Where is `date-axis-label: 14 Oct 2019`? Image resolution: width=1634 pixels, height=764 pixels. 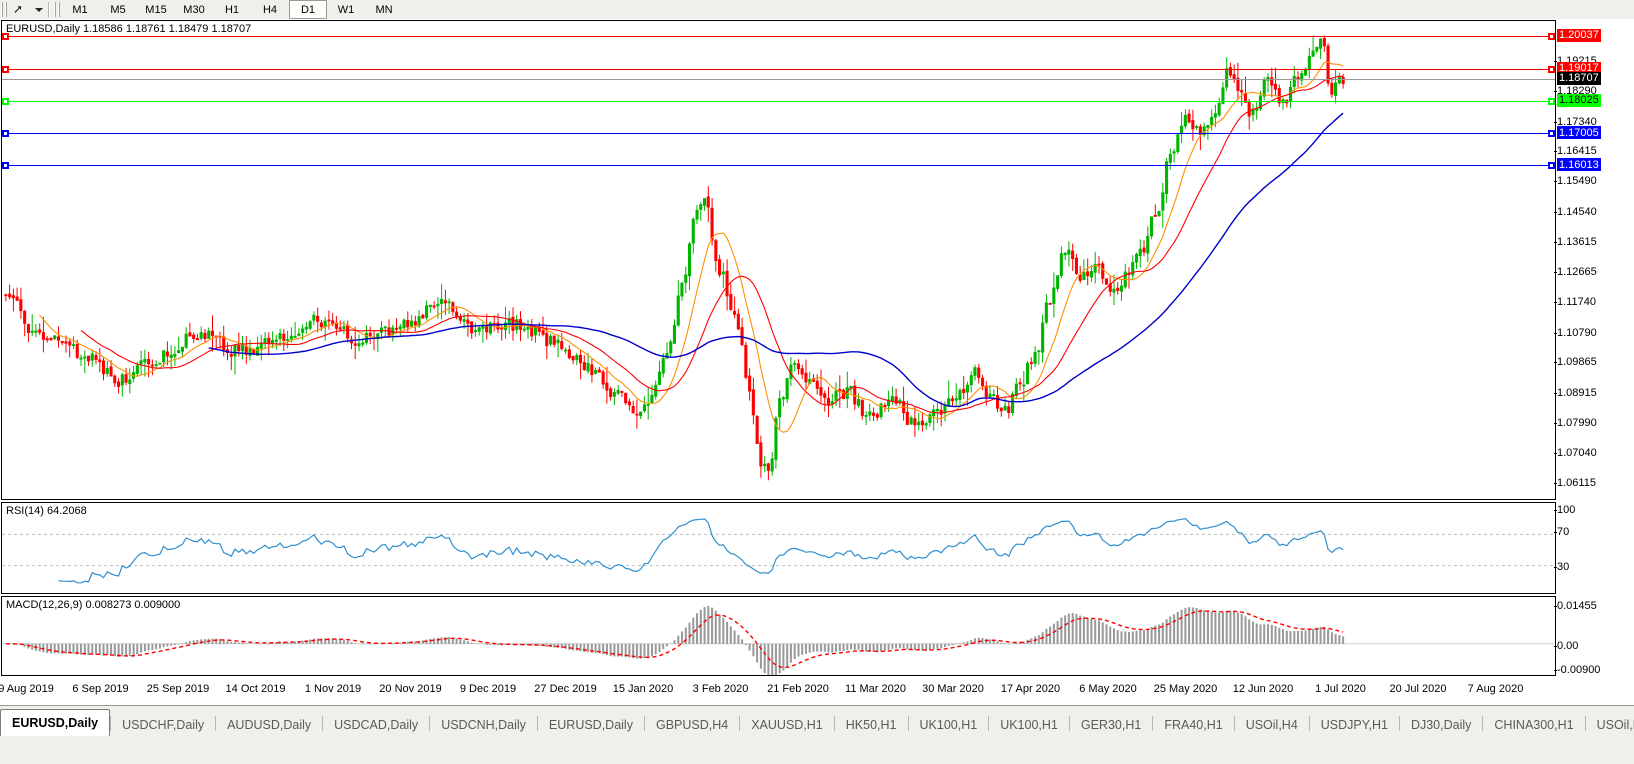 date-axis-label: 14 Oct 2019 is located at coordinates (255, 689).